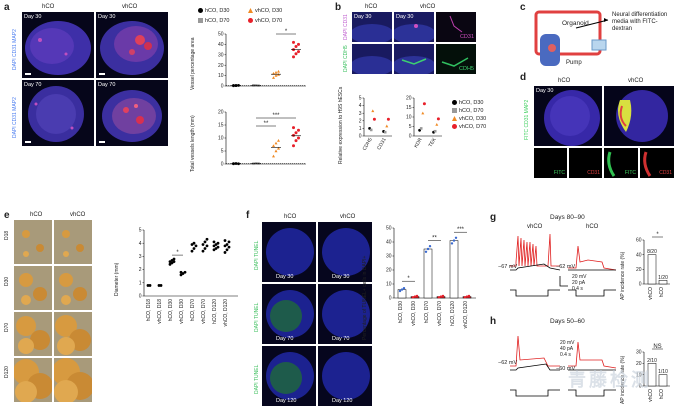 This screenshot has height=418, width=680. I want to click on panel-d-label: d, so click(523, 77).